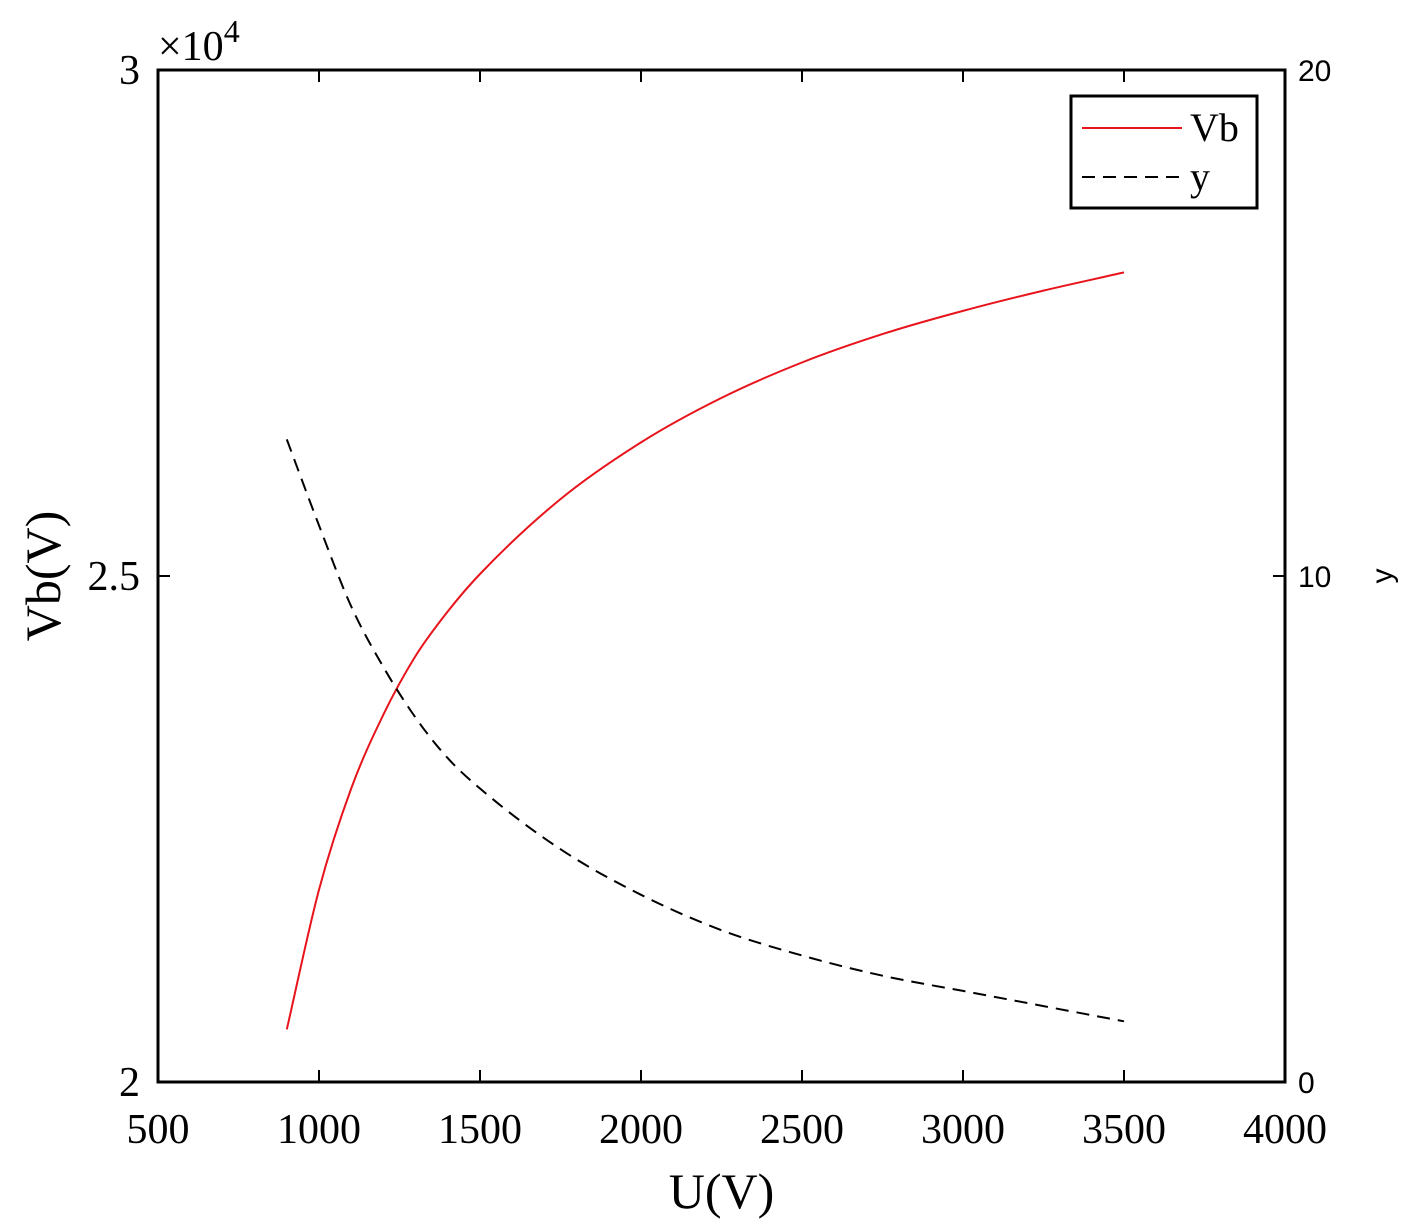 This screenshot has height=1228, width=1416. What do you see at coordinates (129, 71) in the screenshot?
I see `y-left-tick-label: 3` at bounding box center [129, 71].